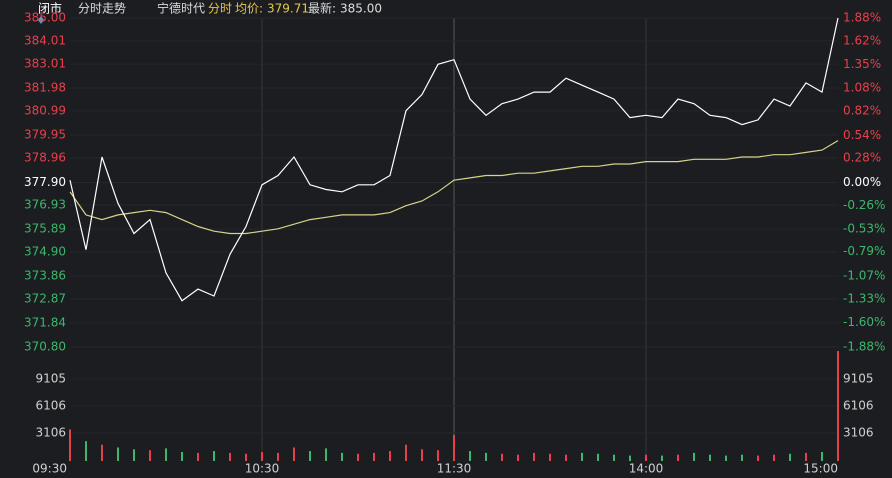  Describe the element at coordinates (862, 135) in the screenshot. I see `y2-tick-label: 0.54%` at that location.